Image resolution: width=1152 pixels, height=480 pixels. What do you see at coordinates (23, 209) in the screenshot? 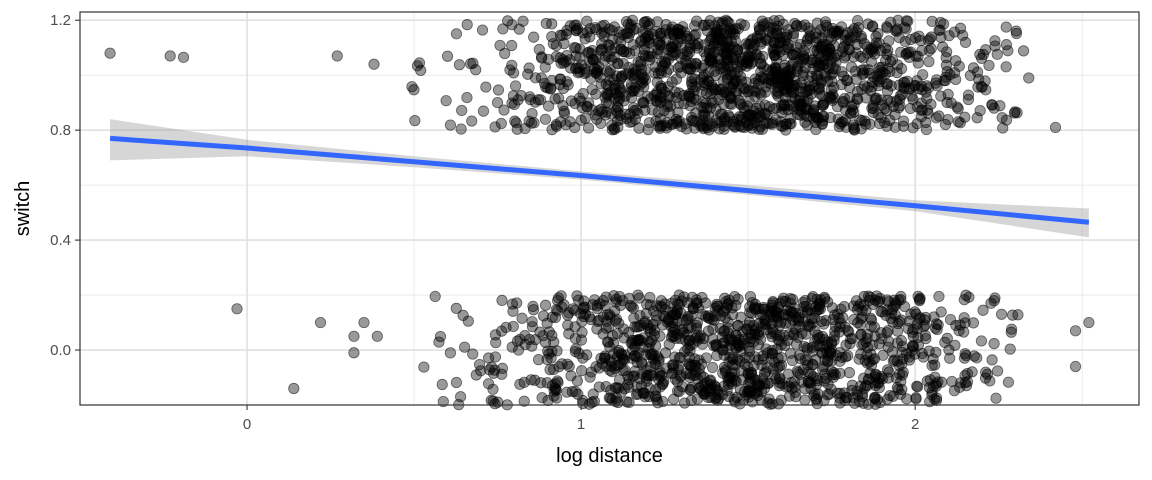
I see `y-axis-title: switch` at bounding box center [23, 209].